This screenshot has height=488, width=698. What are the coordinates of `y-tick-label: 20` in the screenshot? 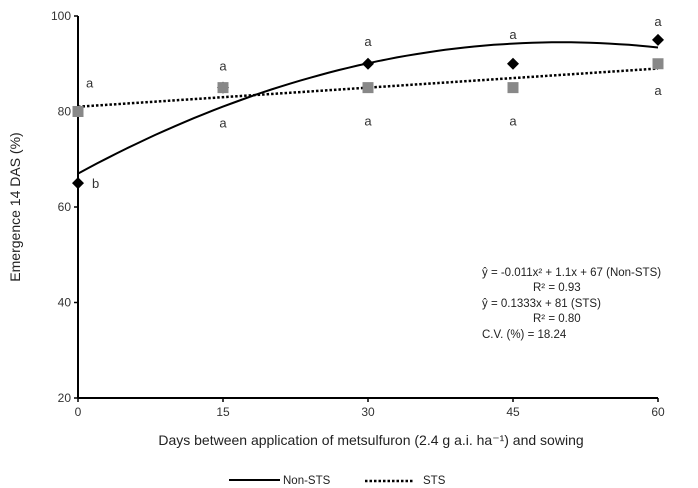 It's located at (65, 398).